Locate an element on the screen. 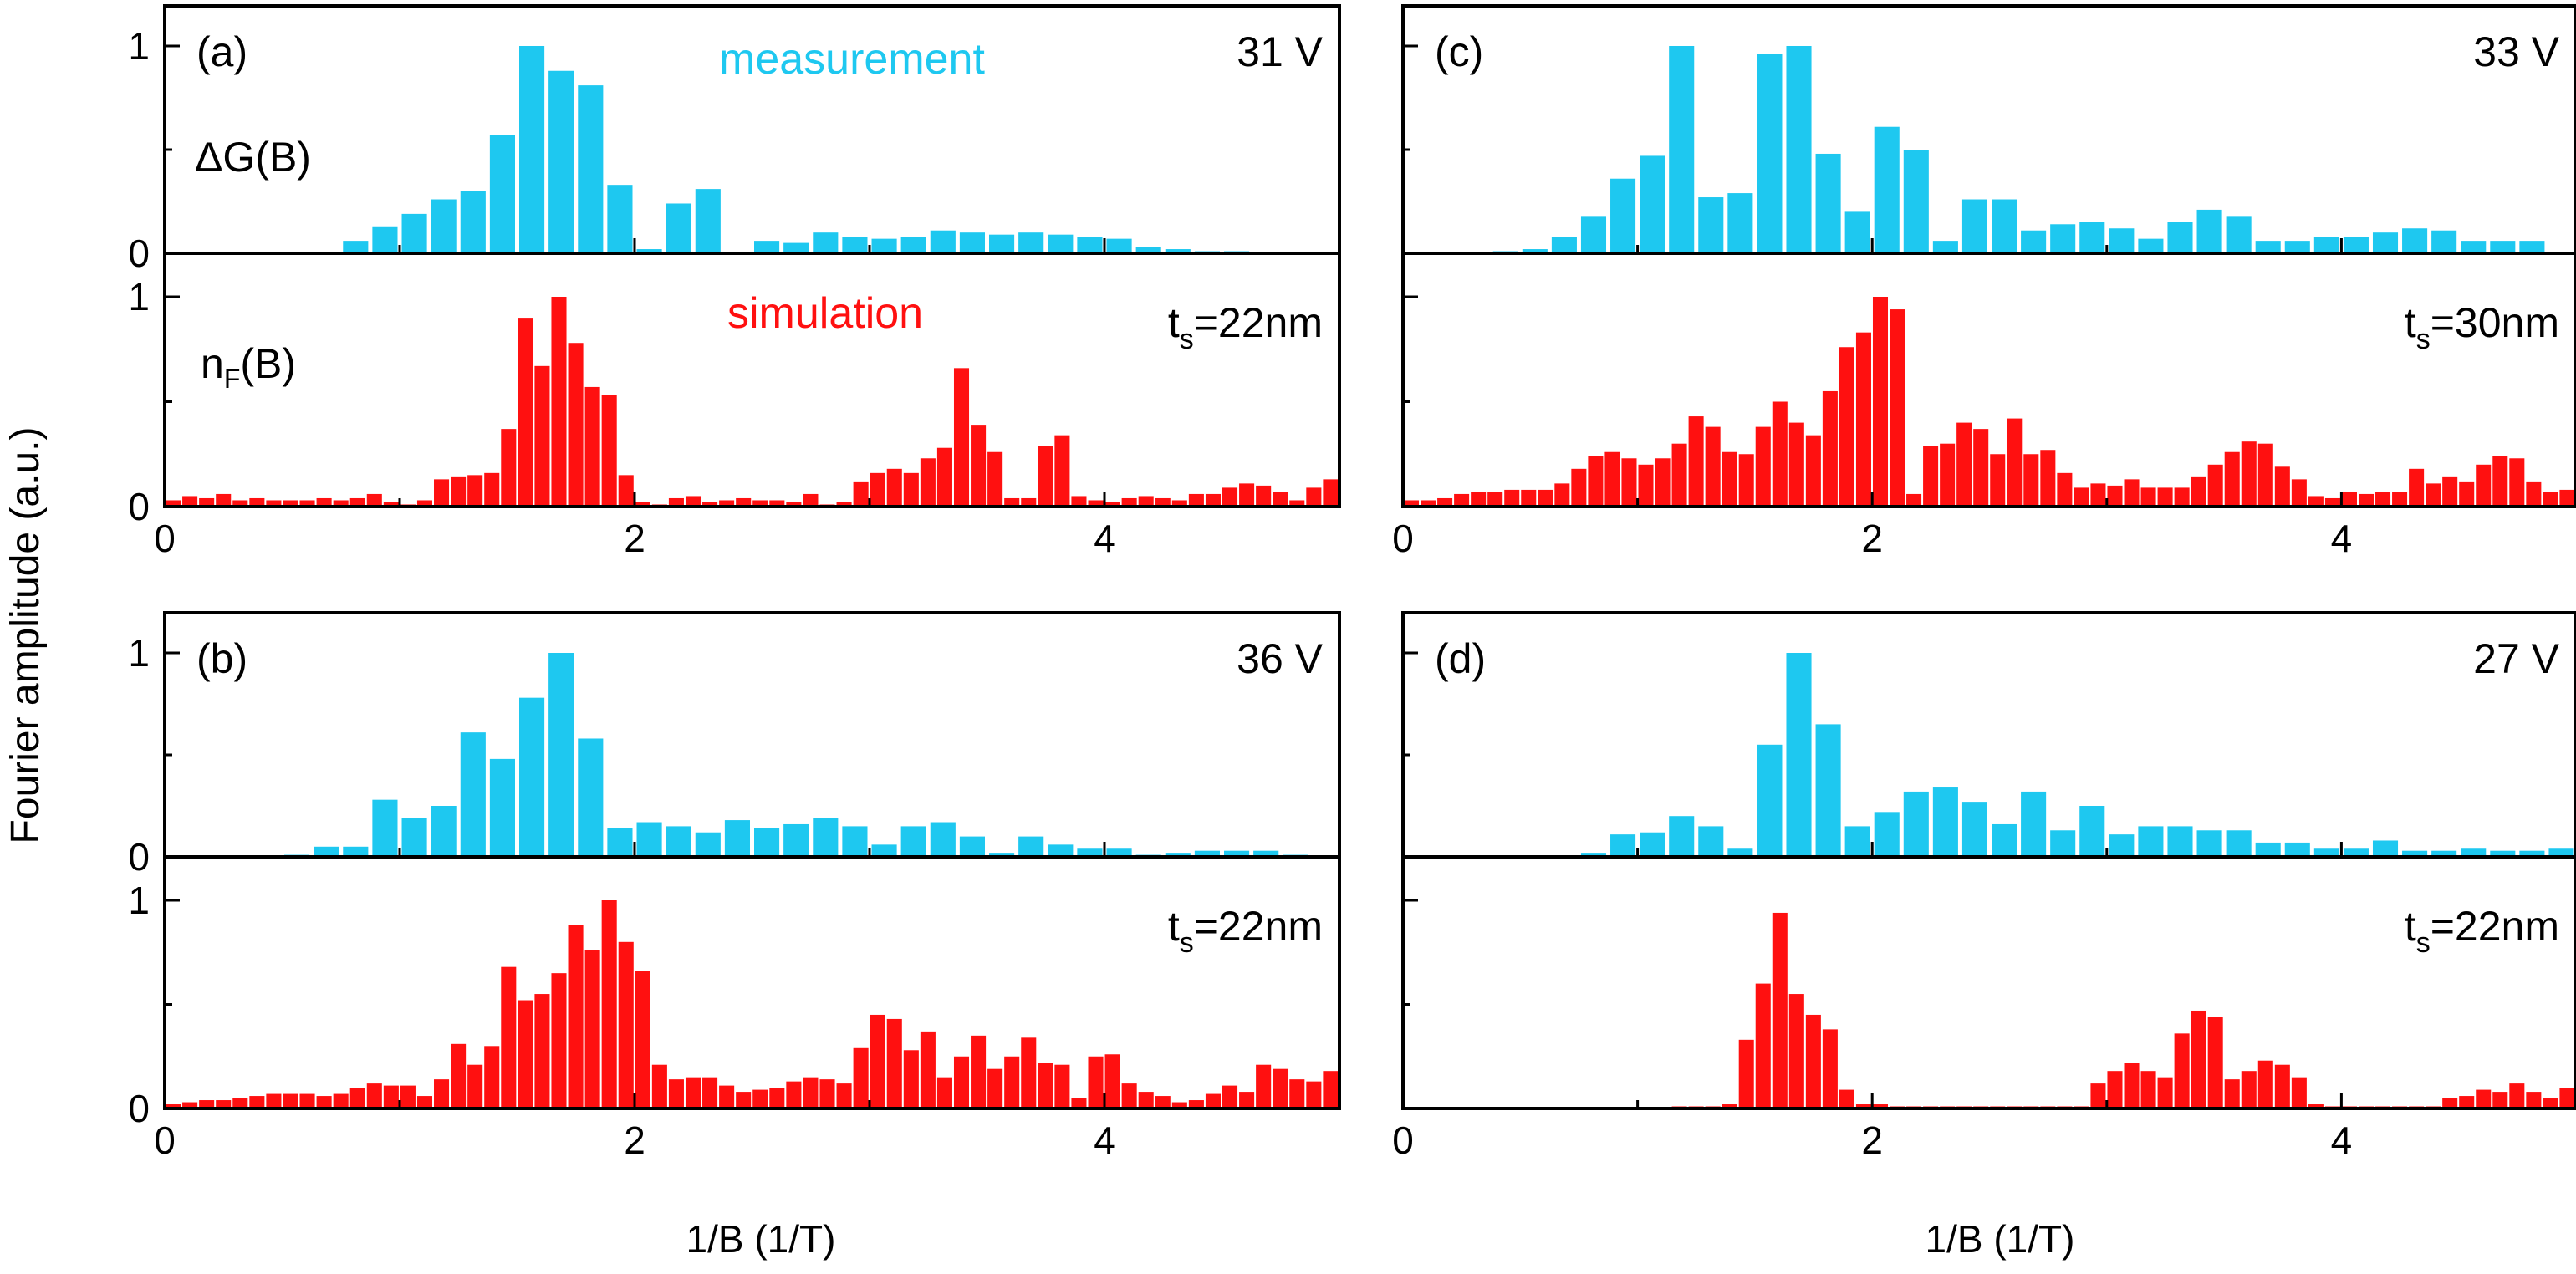 This screenshot has height=1274, width=2576. simulation-label: simulation is located at coordinates (825, 313).